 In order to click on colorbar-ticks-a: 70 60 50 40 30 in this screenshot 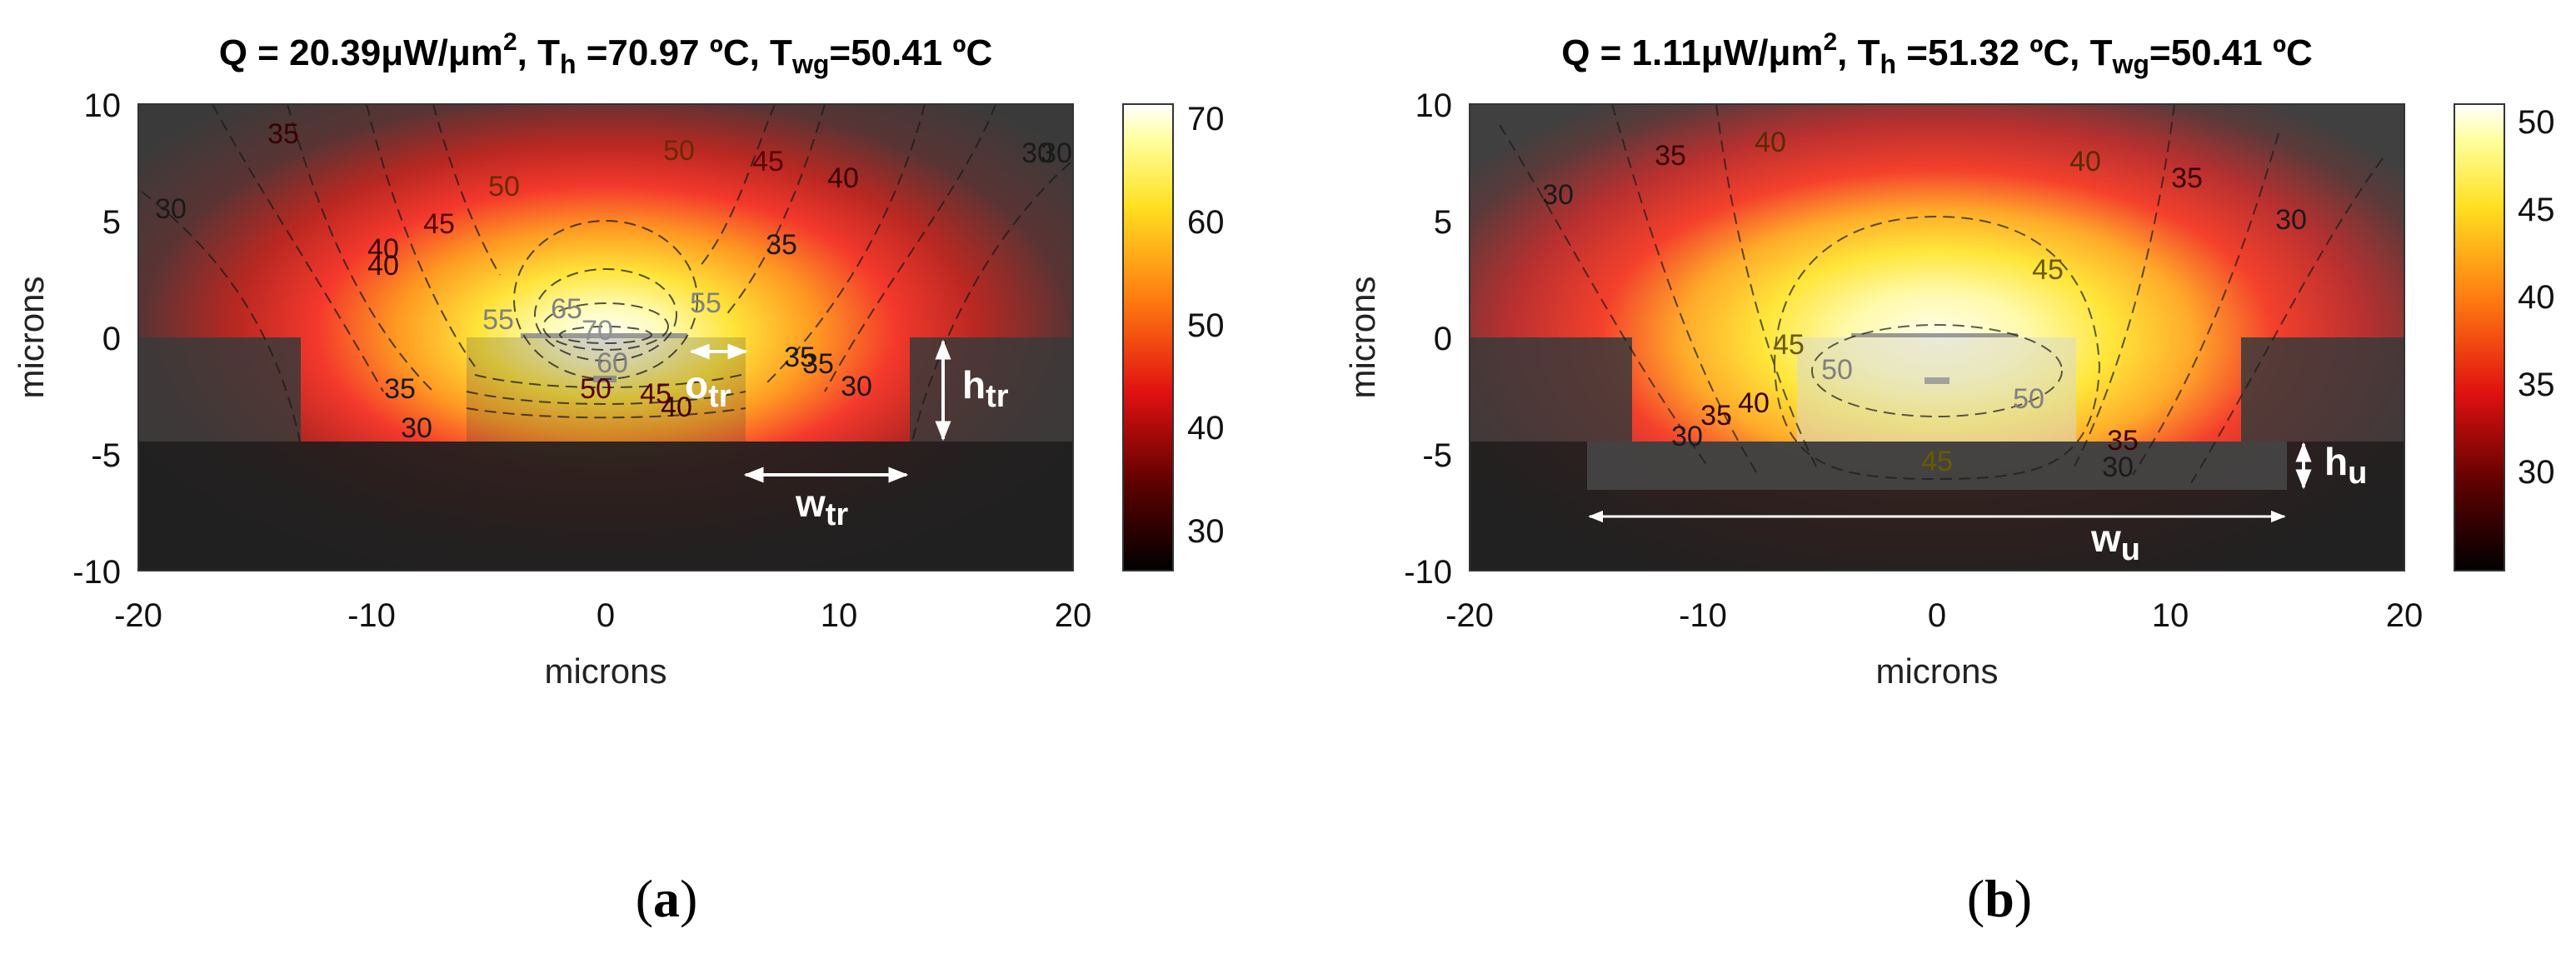, I will do `click(1206, 325)`.